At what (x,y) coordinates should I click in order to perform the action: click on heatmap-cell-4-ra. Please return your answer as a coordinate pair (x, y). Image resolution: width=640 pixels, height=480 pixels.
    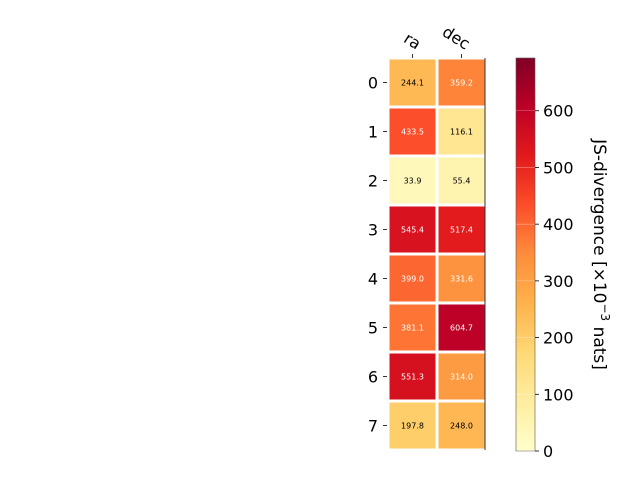
    Looking at the image, I should click on (412, 278).